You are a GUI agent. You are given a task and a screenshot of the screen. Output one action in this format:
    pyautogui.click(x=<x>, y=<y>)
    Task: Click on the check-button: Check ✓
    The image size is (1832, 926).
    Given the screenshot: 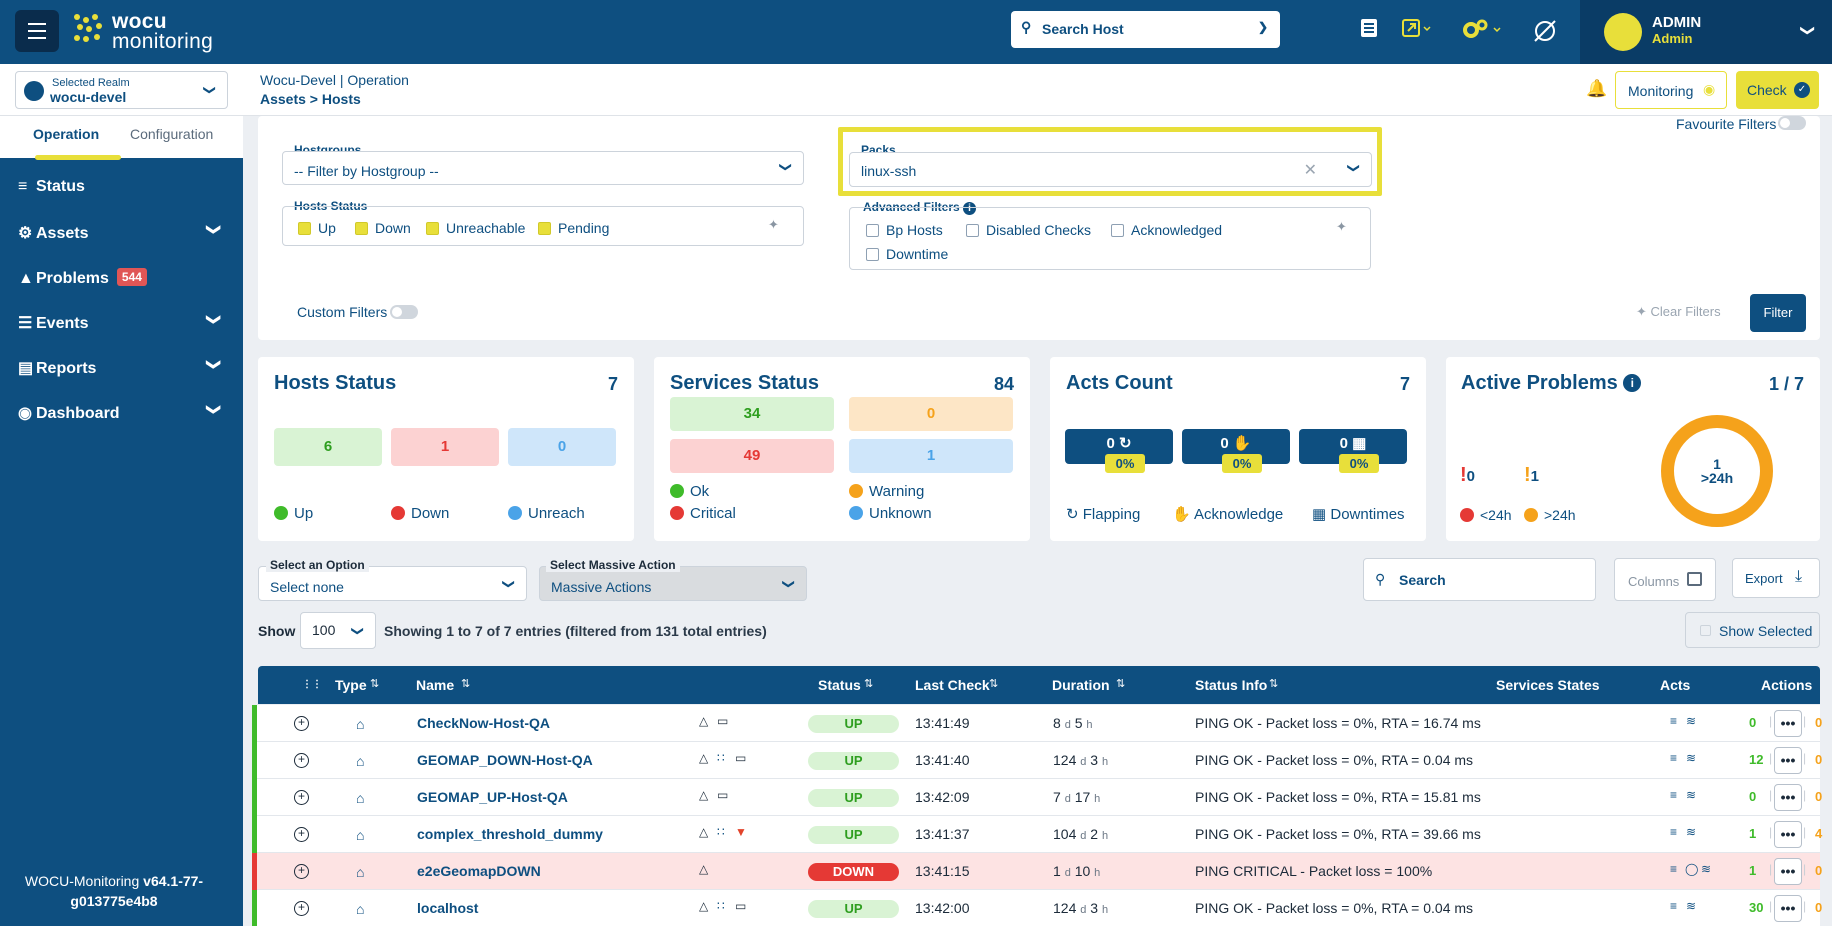 What is the action you would take?
    pyautogui.click(x=1777, y=90)
    